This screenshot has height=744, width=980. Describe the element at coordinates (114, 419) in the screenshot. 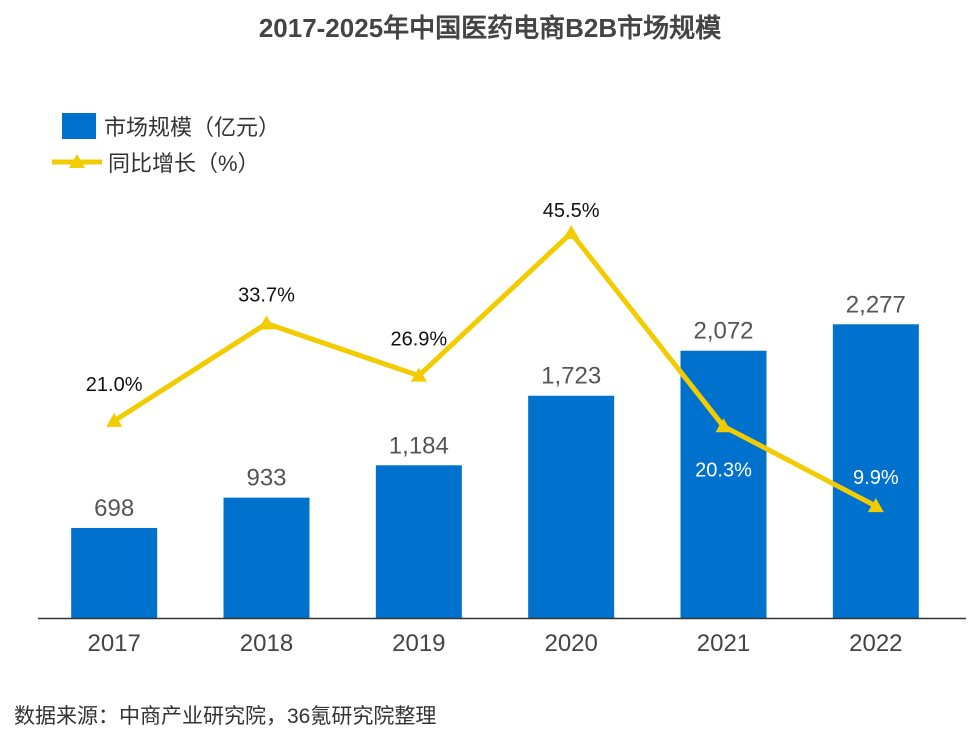

I see `growth-marker-2017` at that location.